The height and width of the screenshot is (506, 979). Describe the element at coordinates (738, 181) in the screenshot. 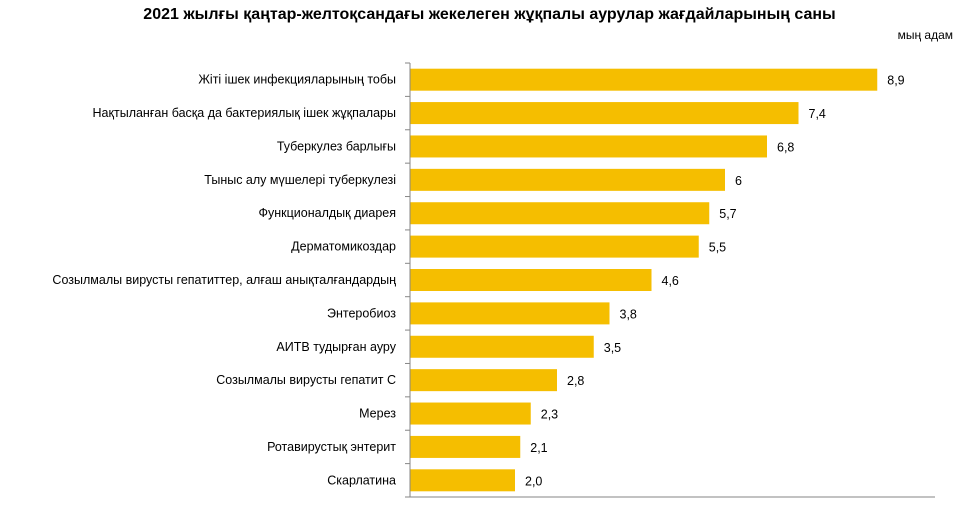

I see `data-label: 6` at that location.